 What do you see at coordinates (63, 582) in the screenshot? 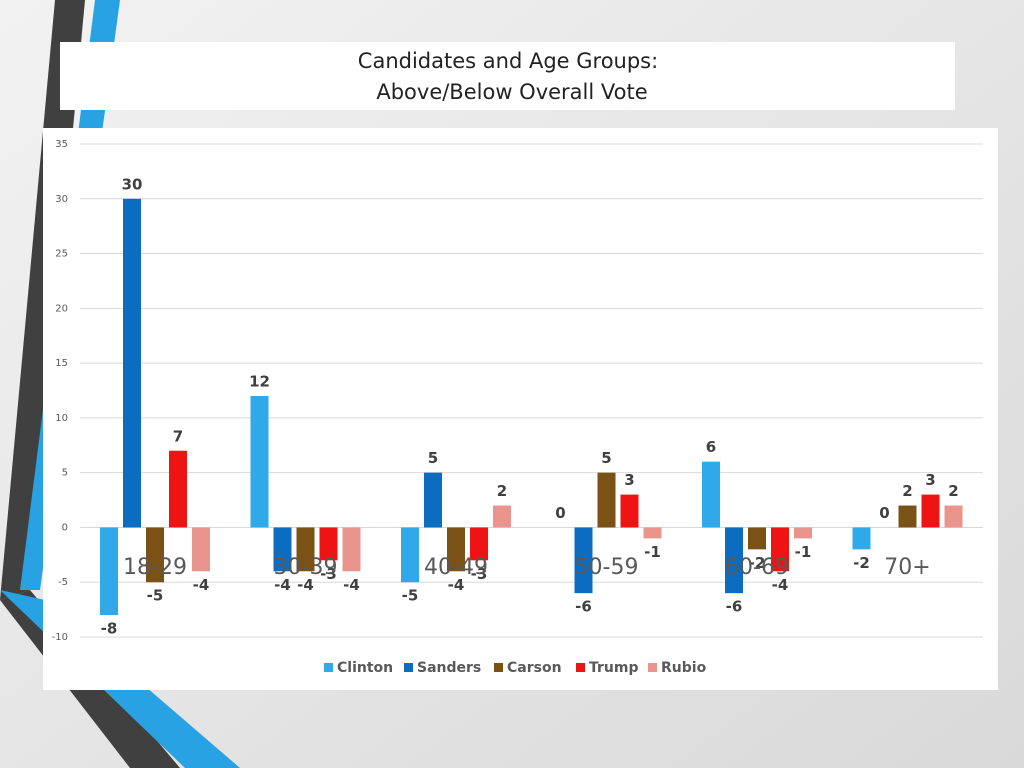
I see `y-tick-label: -5` at bounding box center [63, 582].